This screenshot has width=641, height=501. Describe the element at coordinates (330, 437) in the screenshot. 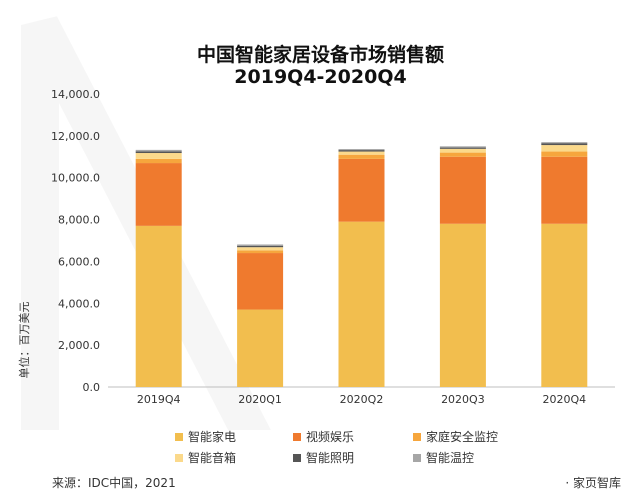

I see `legend-label: 视频娱乐` at that location.